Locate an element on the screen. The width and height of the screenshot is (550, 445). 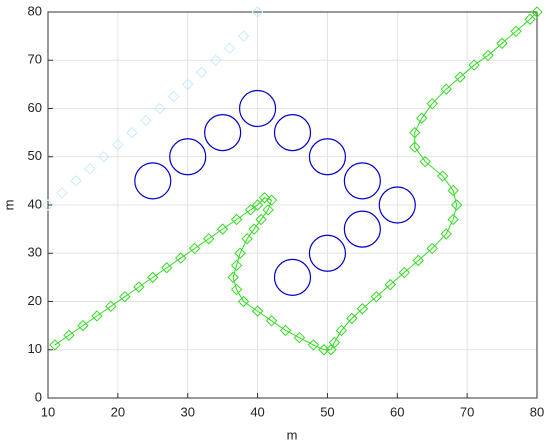
y-tick-label: 50 is located at coordinates (35, 155).